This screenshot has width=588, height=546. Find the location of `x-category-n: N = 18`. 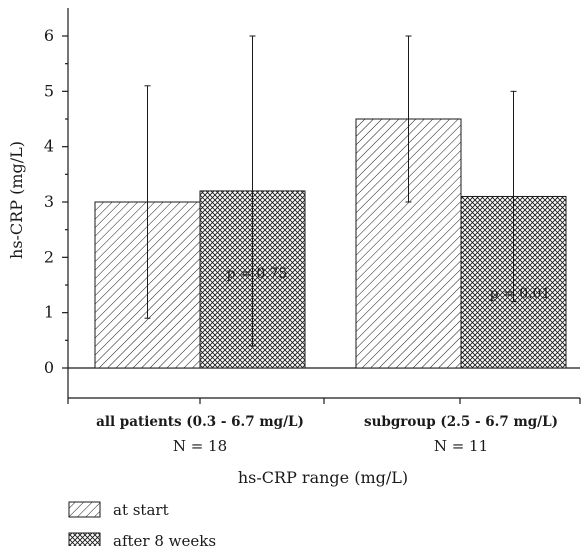

x-category-n: N = 18 is located at coordinates (200, 446).